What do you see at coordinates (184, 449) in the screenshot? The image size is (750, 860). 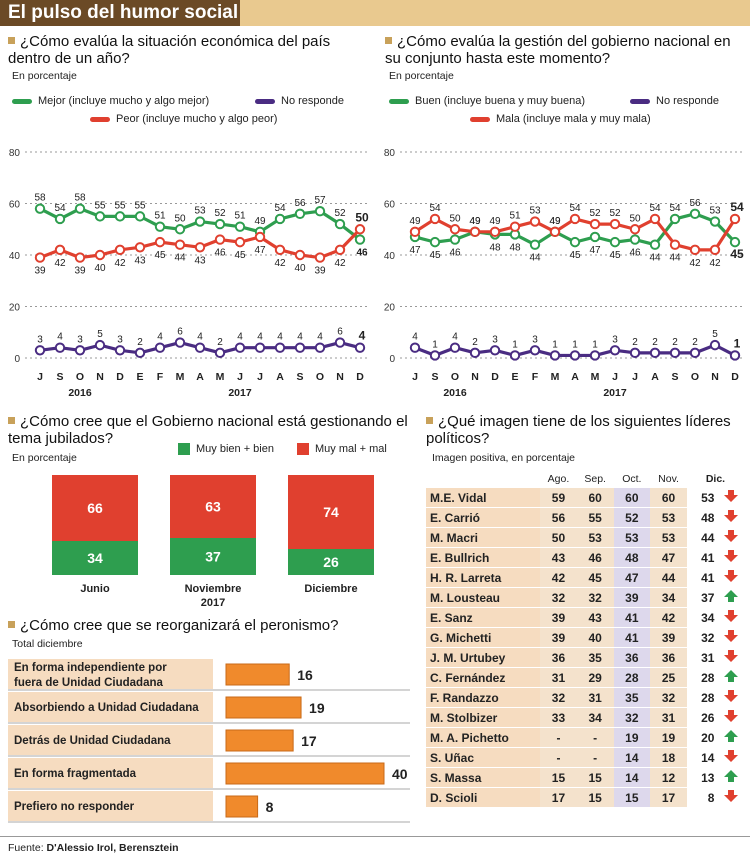 I see `legend-swatch` at bounding box center [184, 449].